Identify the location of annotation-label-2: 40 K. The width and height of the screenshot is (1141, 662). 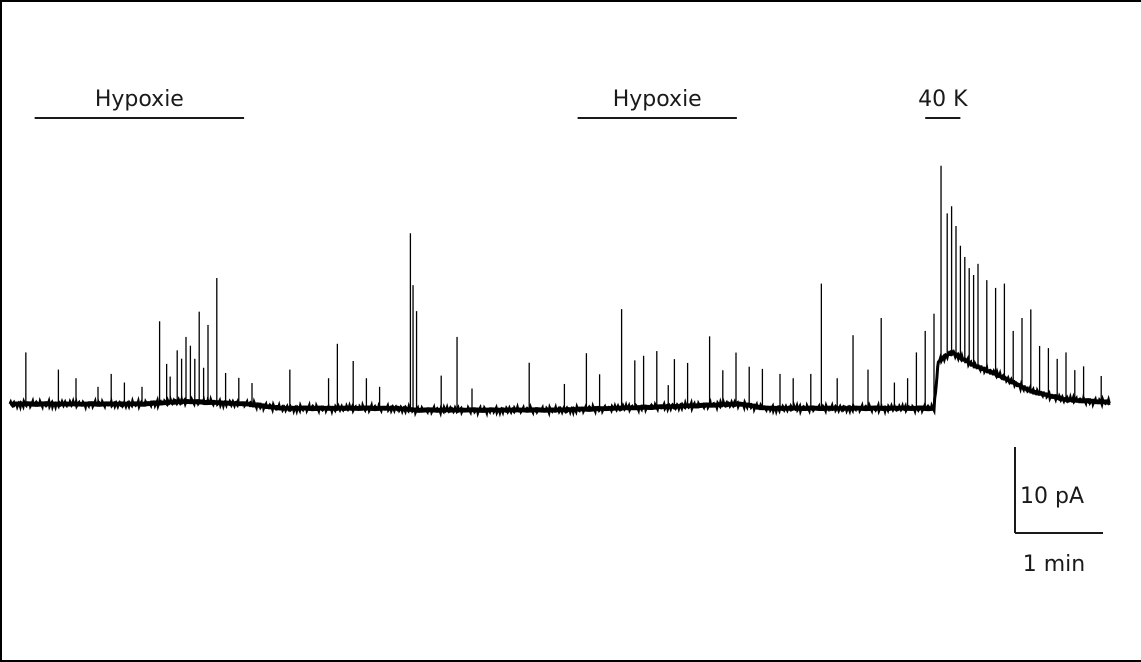
(943, 99).